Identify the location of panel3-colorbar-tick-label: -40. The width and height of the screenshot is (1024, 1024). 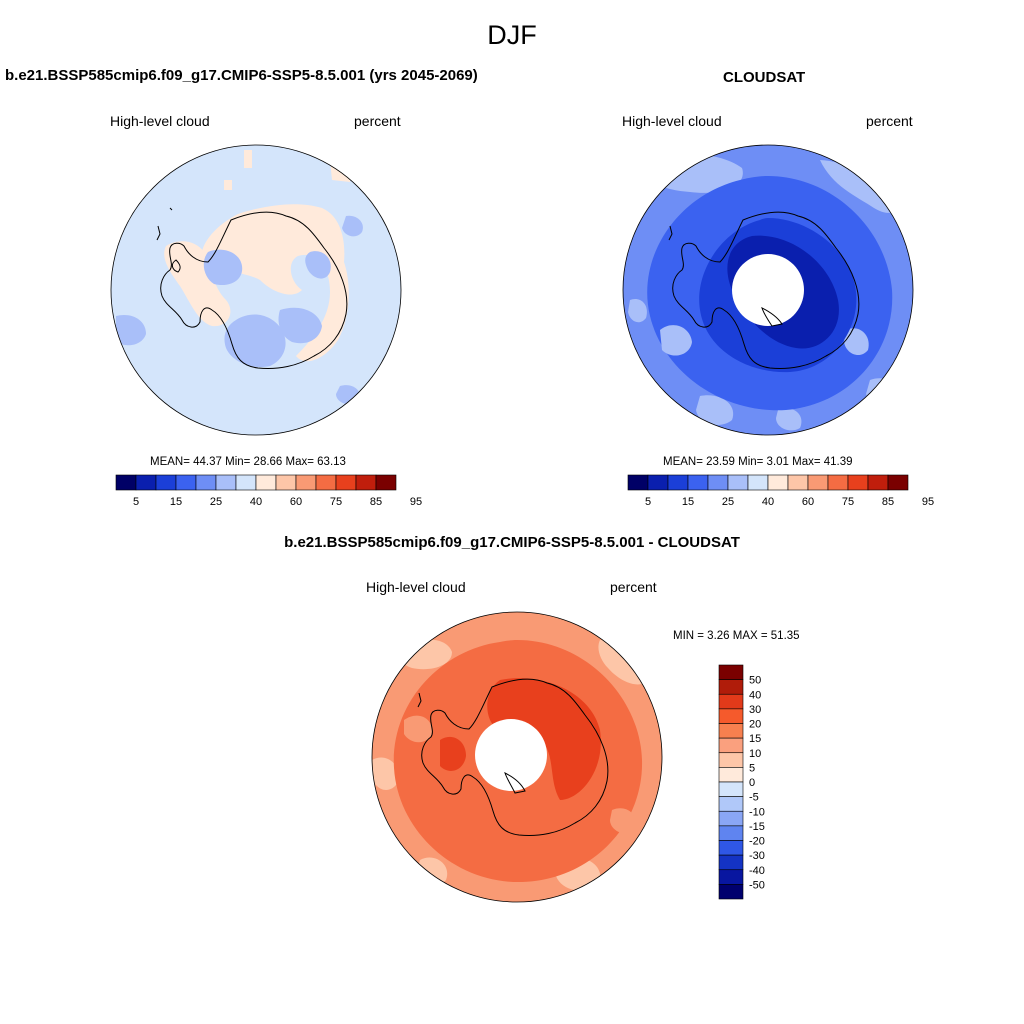
(757, 871).